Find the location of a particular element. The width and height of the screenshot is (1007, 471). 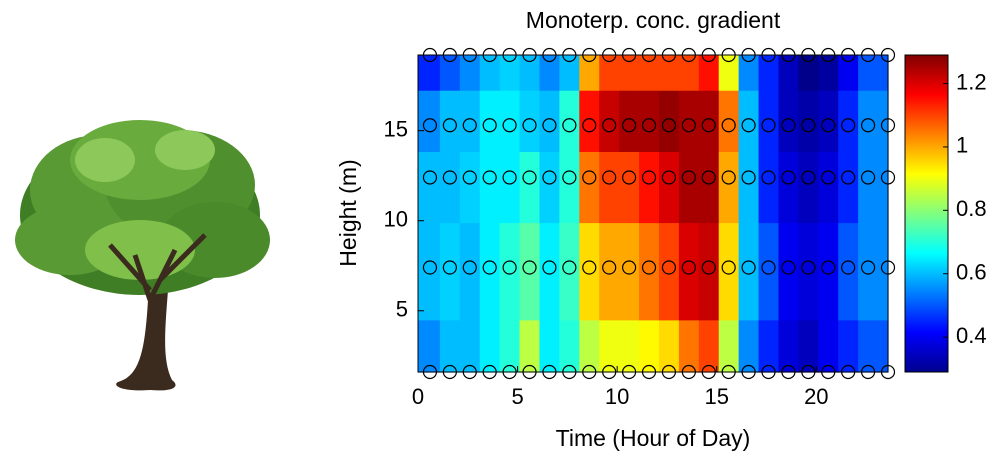

colorbar-tick-label: 1 is located at coordinates (962, 145).